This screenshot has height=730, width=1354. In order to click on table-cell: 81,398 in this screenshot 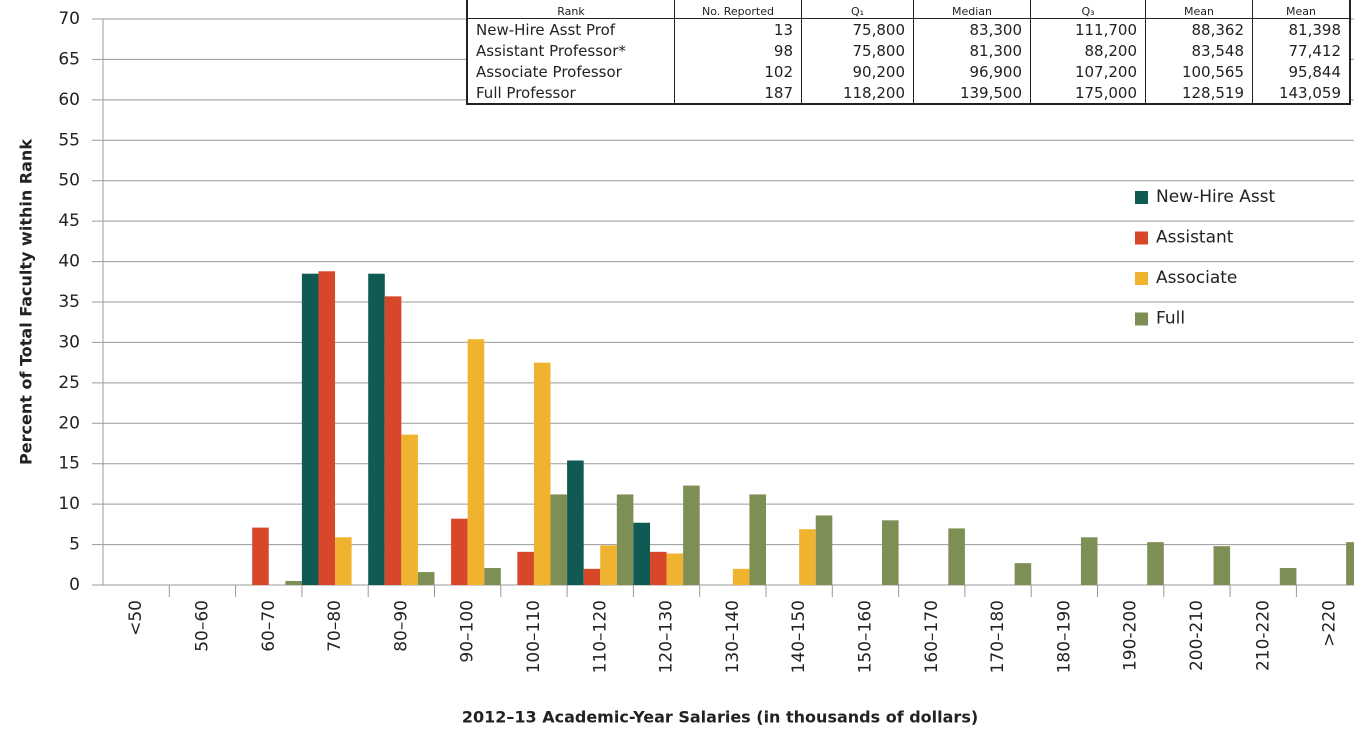, I will do `click(1301, 29)`.